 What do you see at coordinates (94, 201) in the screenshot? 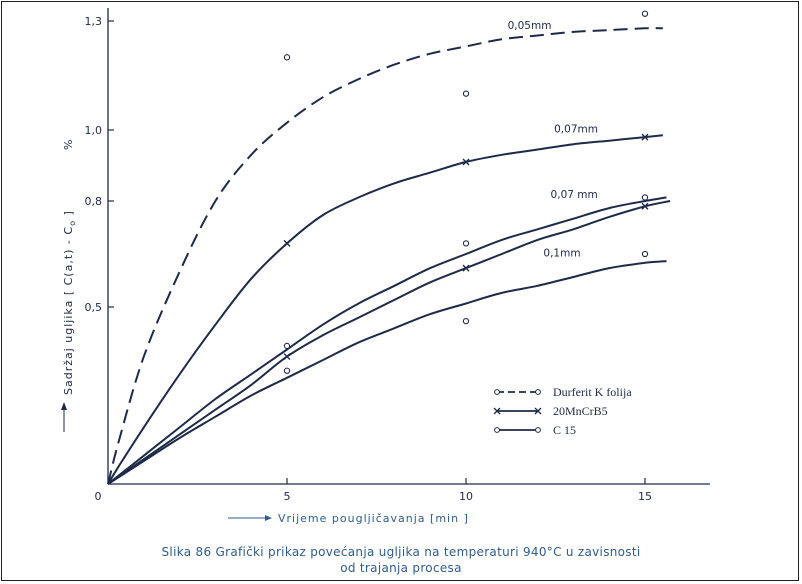
I see `y-tick-label: 0,8` at bounding box center [94, 201].